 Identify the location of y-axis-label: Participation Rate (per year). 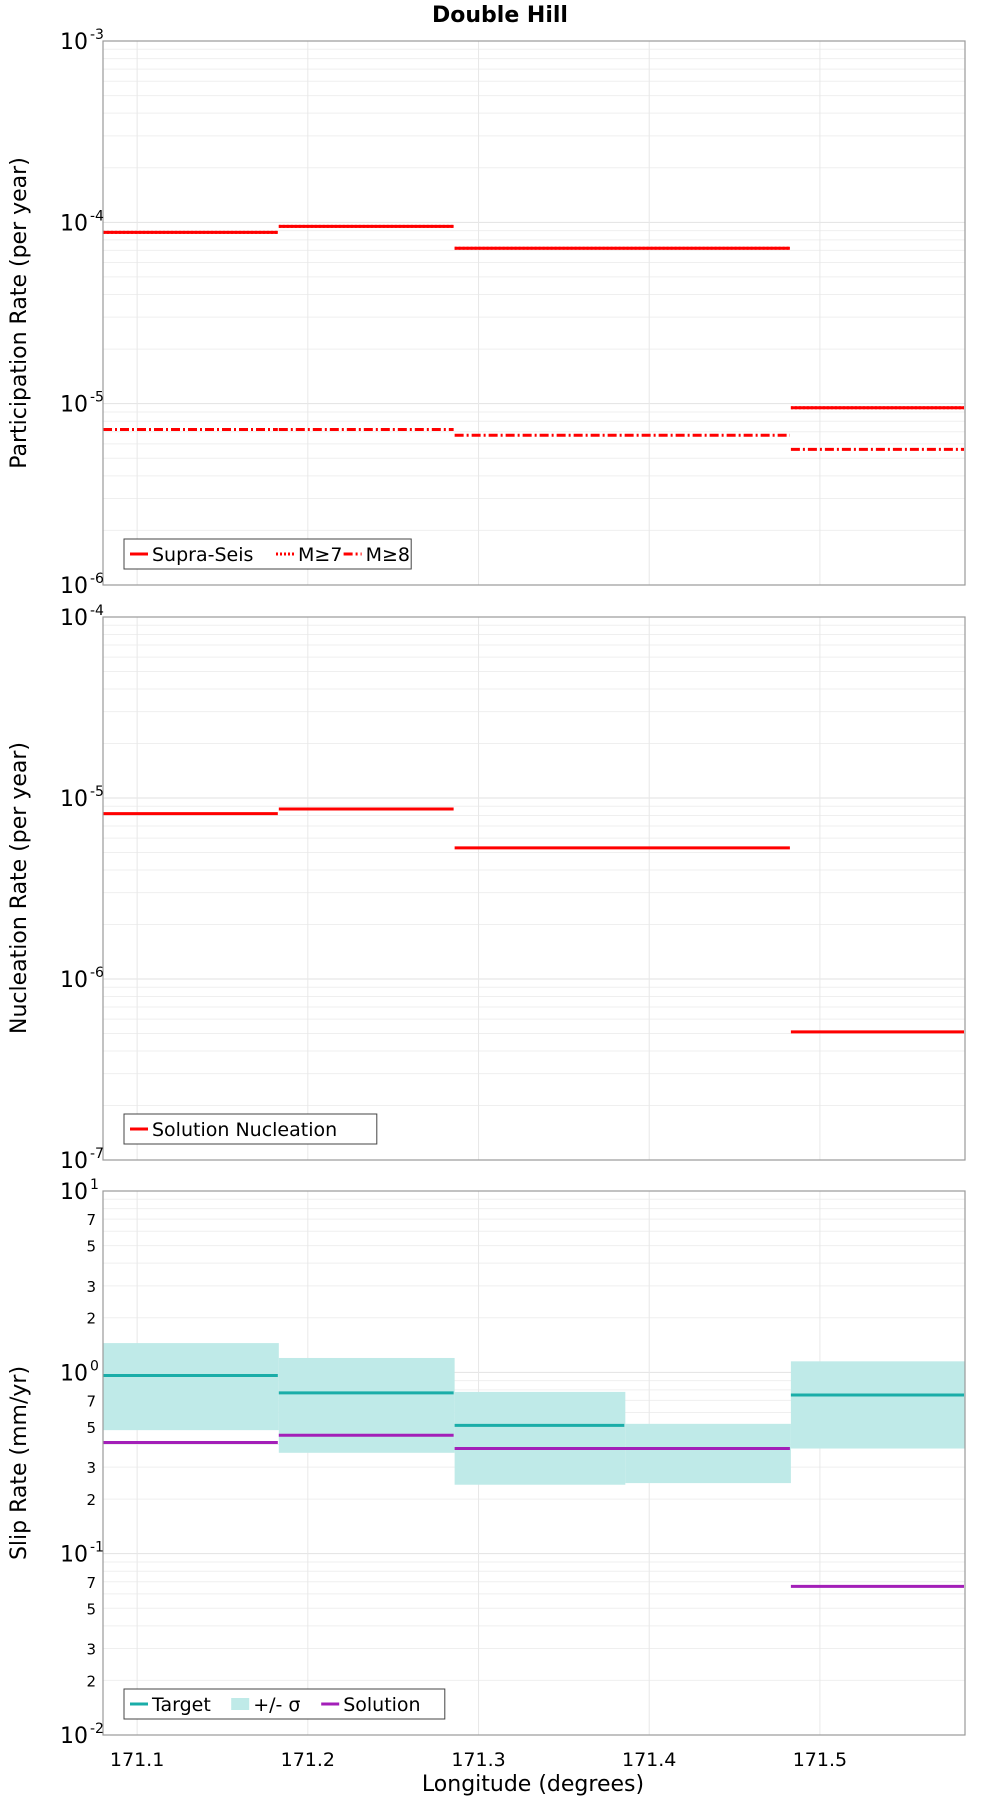
(19, 313).